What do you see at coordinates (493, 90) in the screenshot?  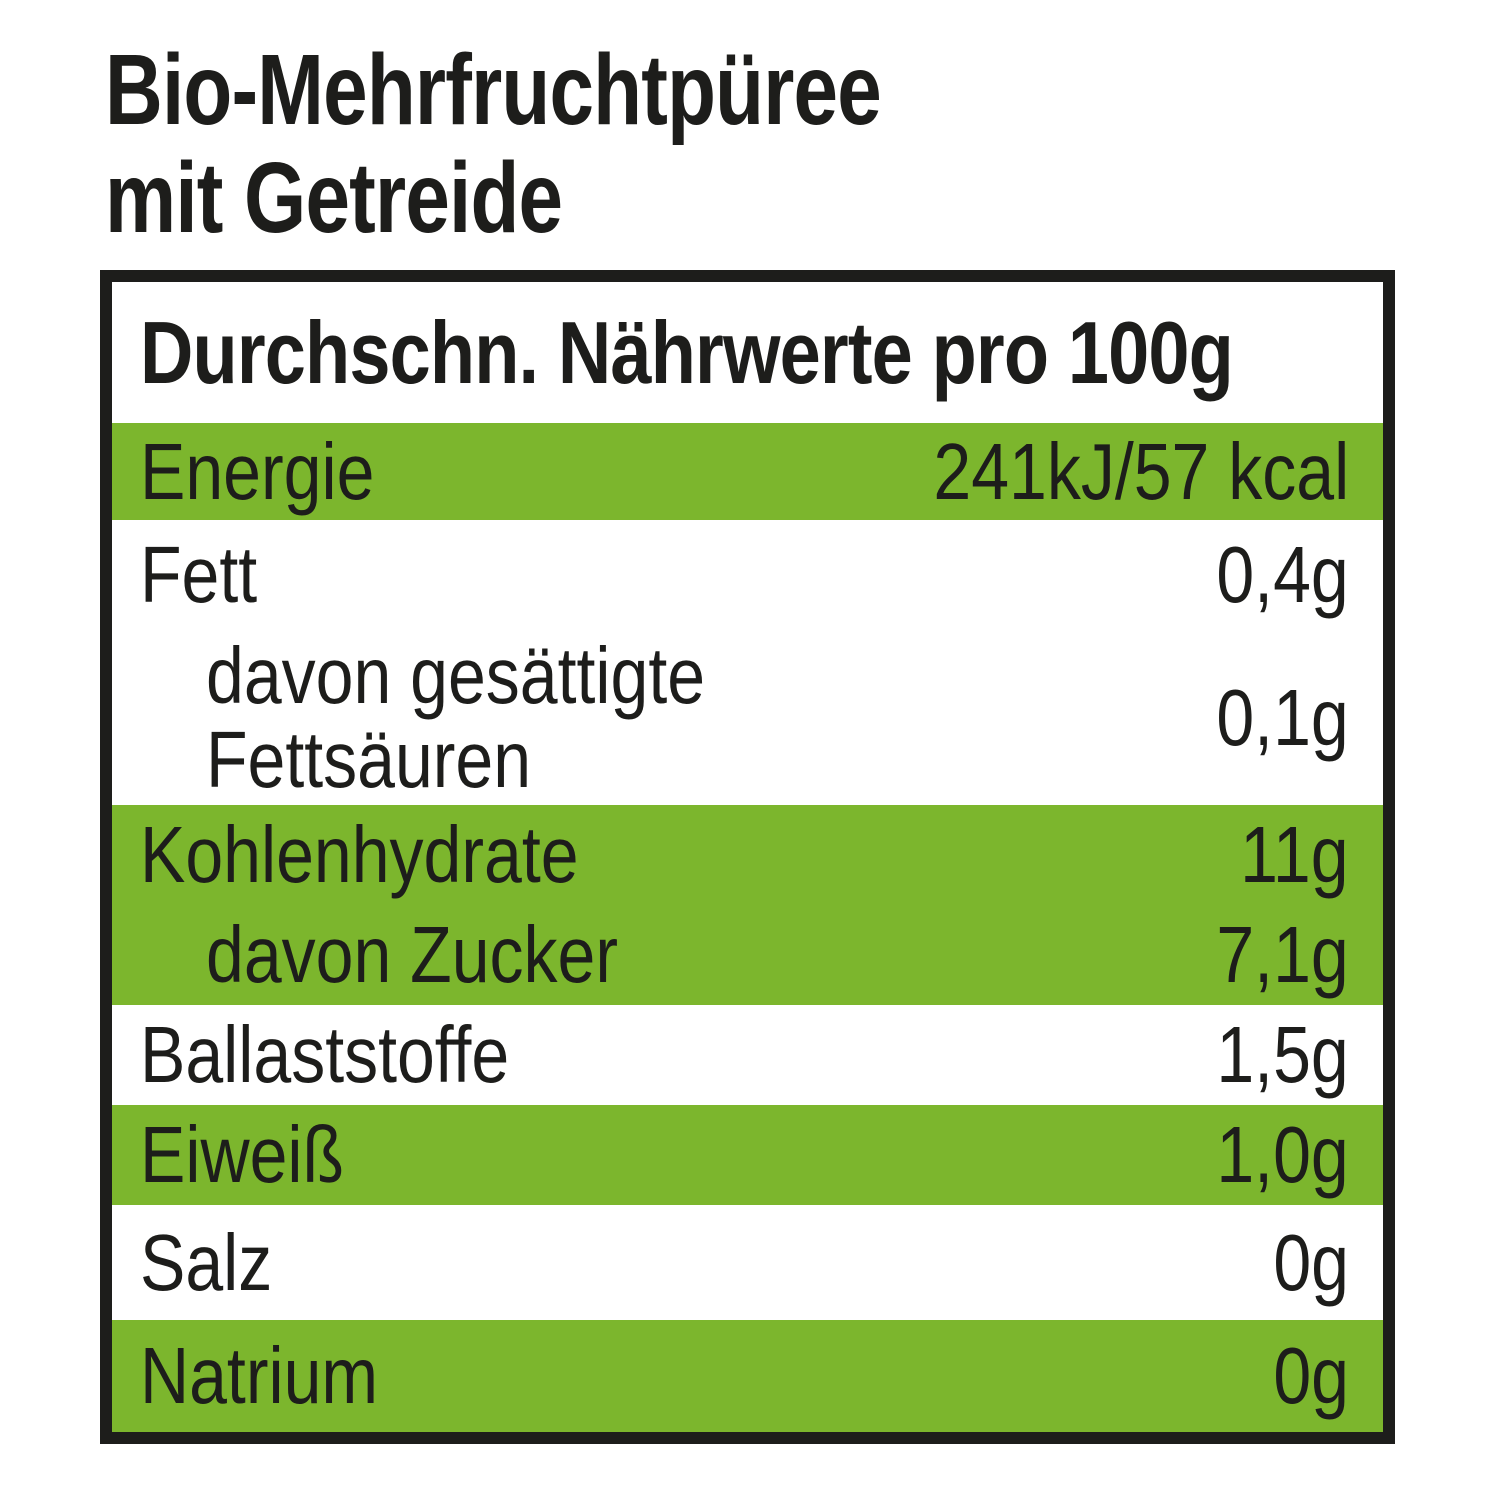 I see `product-title-line1: Bio-Mehrfruchtpüree` at bounding box center [493, 90].